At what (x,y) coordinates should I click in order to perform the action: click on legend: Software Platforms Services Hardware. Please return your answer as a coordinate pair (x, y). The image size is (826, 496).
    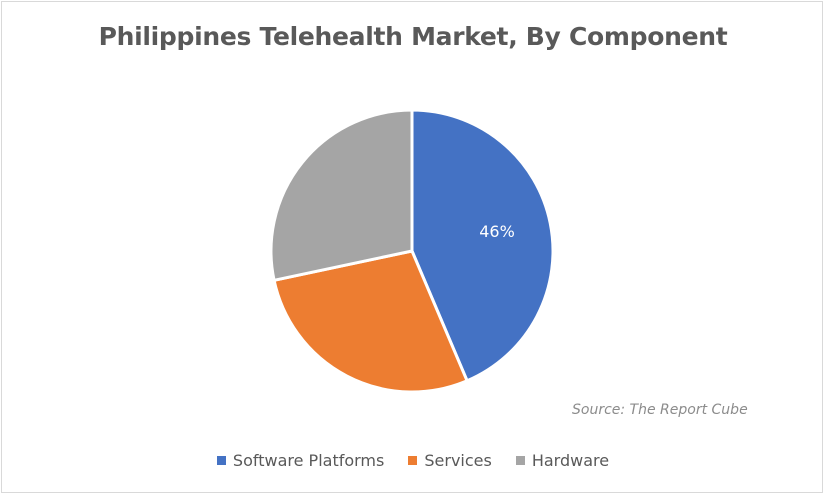
    Looking at the image, I should click on (413, 460).